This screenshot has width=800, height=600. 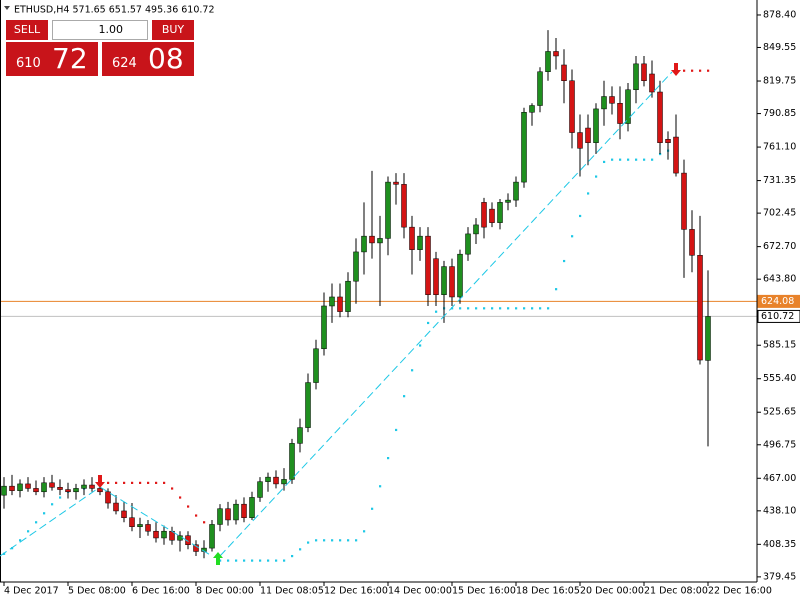 I want to click on y-tick-label: 731.35, so click(x=779, y=180).